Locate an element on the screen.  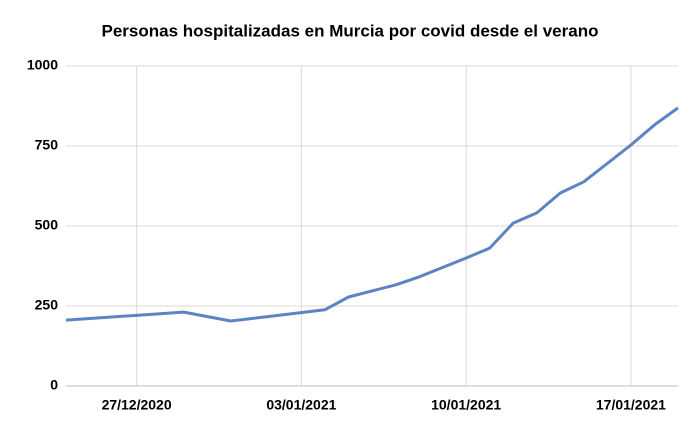
x-tick-label: 27/12/2020 is located at coordinates (137, 405).